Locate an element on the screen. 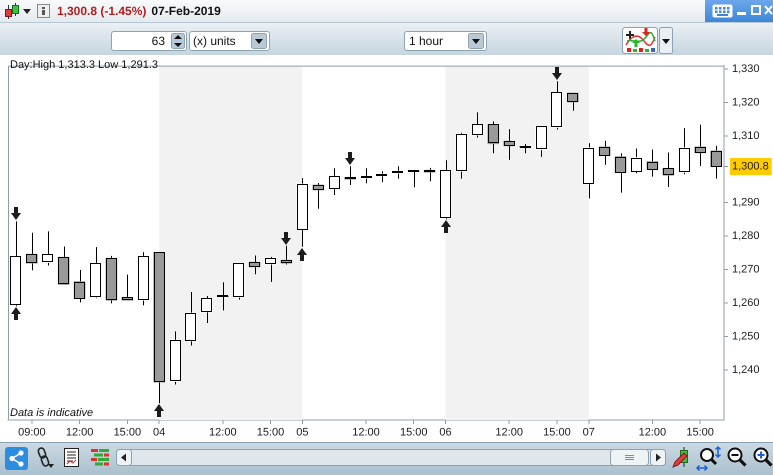 This screenshot has height=475, width=773. x-tick-label: 09:00 is located at coordinates (32, 432).